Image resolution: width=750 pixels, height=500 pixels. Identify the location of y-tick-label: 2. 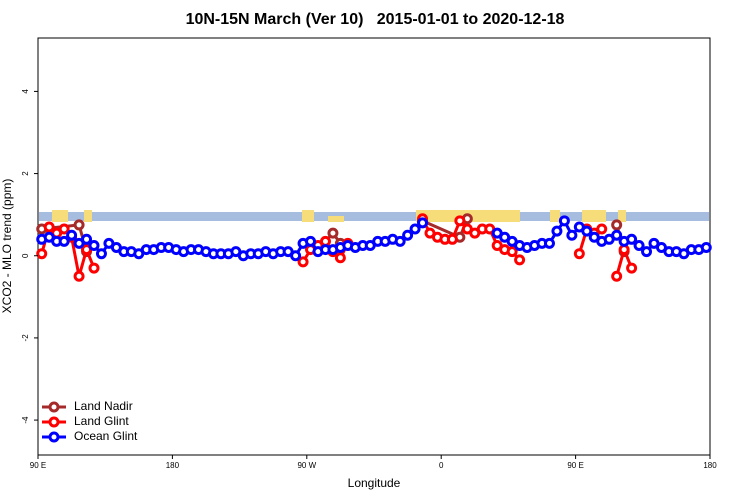
(25, 173).